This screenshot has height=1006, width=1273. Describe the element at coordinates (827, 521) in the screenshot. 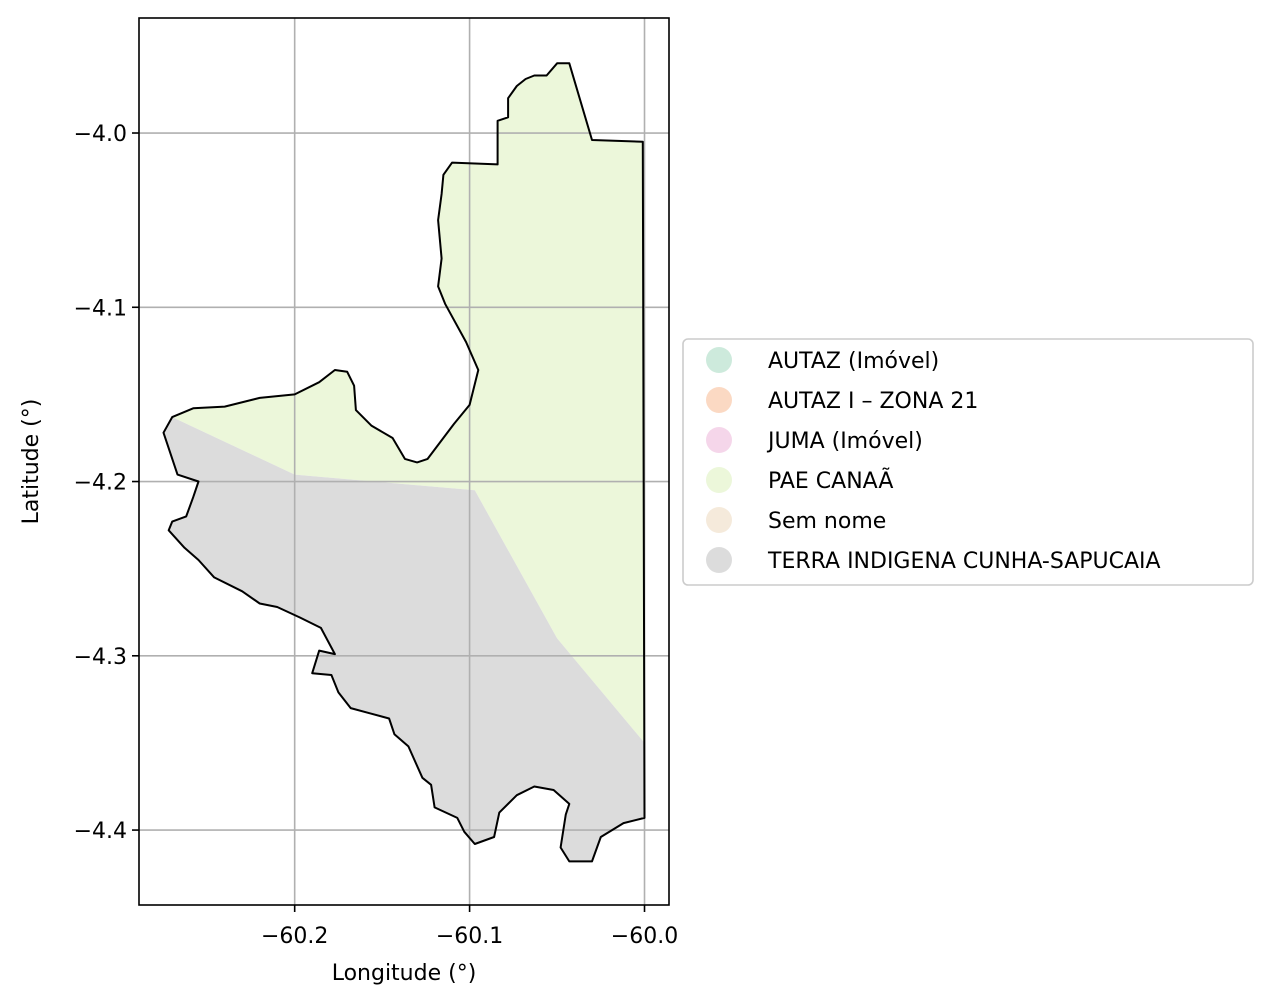

I see `legend-label-4: Sem nome` at that location.